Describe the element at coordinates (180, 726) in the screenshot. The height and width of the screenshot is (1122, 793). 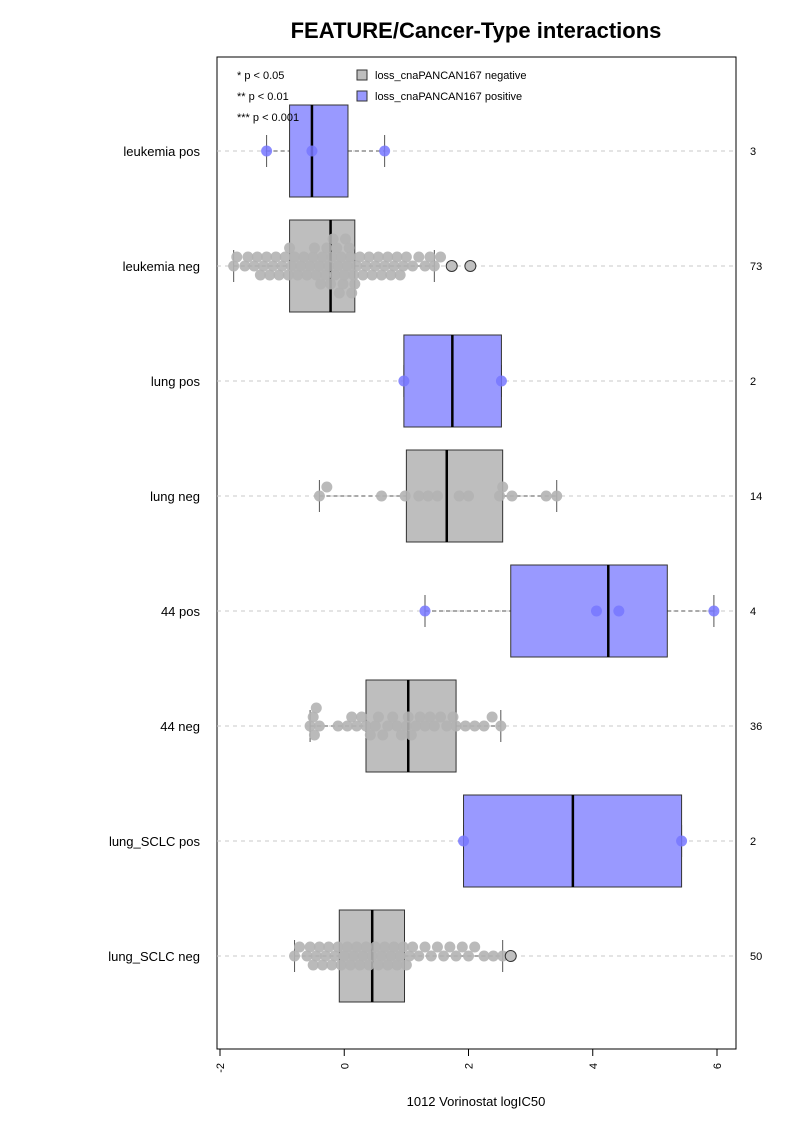
I see `group-label-44-neg: 44 neg` at that location.